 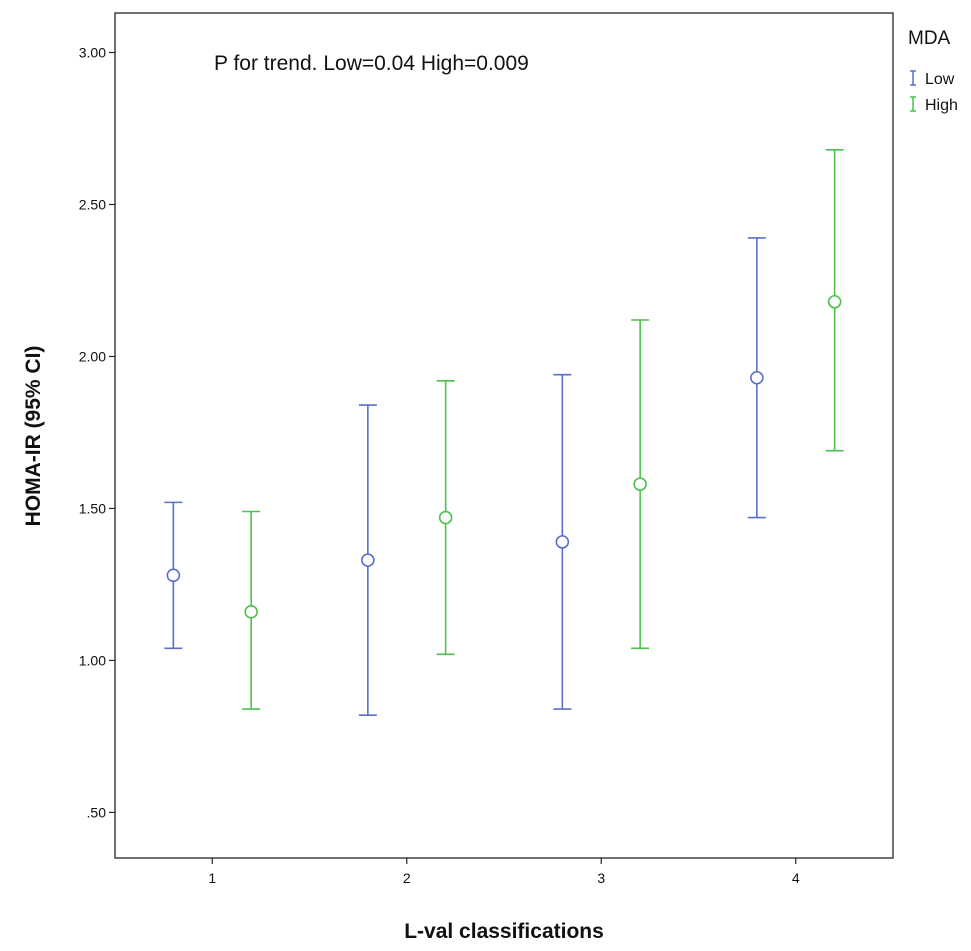 What do you see at coordinates (92, 53) in the screenshot?
I see `y-tick-label: 3.00` at bounding box center [92, 53].